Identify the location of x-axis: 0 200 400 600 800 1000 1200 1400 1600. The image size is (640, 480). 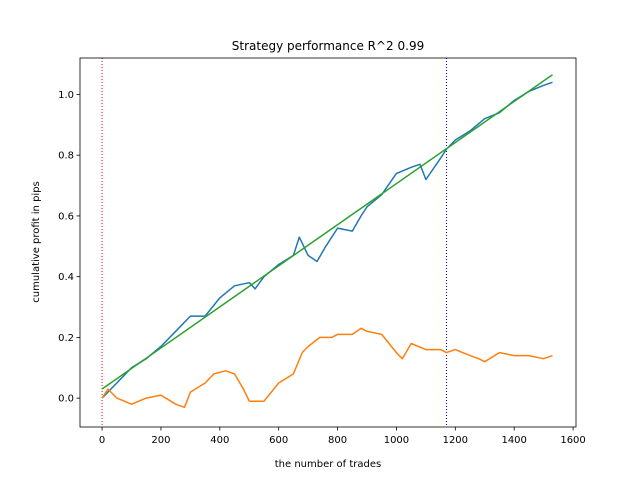
(342, 436).